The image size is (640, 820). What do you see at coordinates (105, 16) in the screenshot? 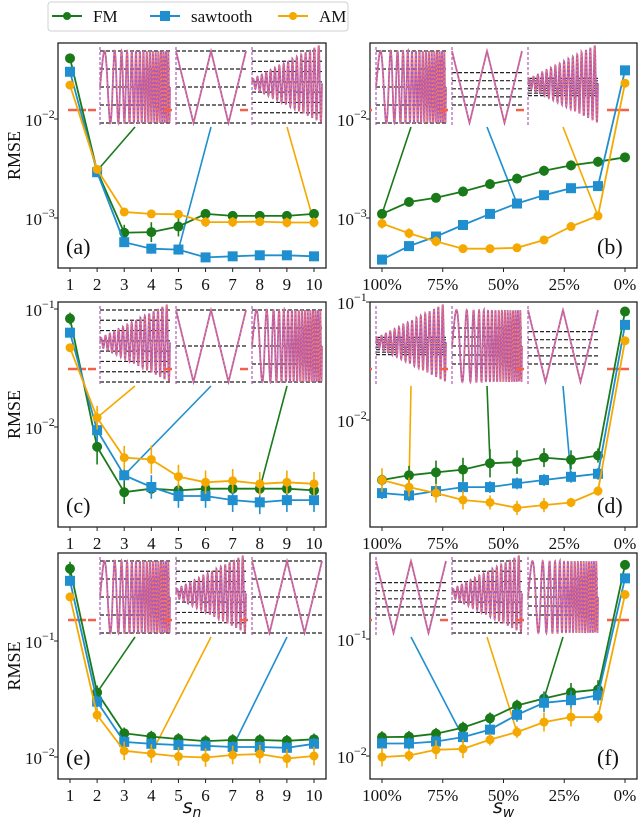
I see `legend-label-fm: FM` at bounding box center [105, 16].